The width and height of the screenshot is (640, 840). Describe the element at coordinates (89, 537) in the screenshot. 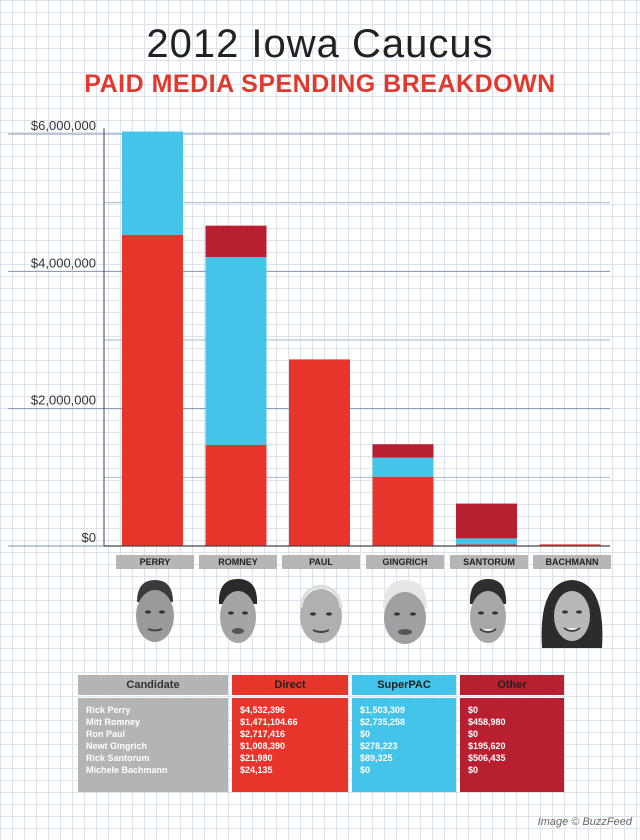

I see `y-tick-label: $0` at that location.